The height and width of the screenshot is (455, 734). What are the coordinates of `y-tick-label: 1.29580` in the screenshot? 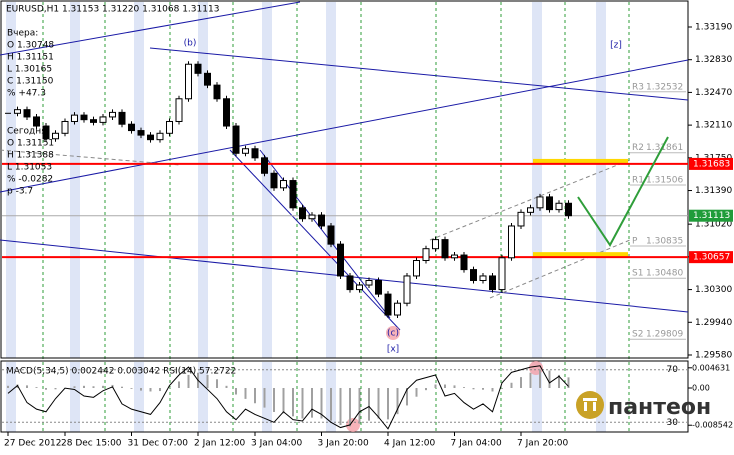 It's located at (713, 356).